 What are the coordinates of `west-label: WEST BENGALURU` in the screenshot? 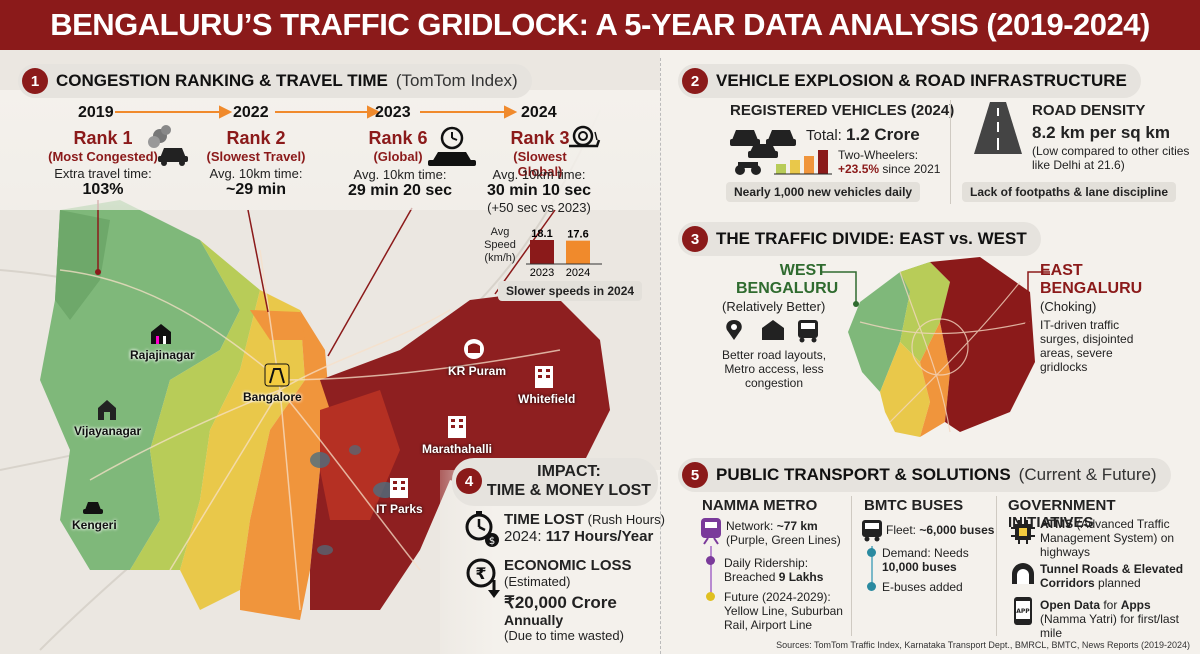 It's located at (787, 280).